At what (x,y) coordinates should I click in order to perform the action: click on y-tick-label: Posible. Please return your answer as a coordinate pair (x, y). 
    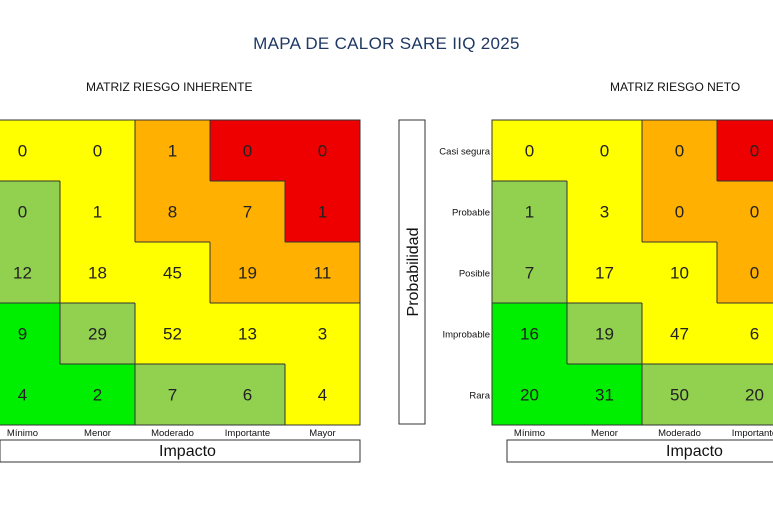
    Looking at the image, I should click on (474, 274).